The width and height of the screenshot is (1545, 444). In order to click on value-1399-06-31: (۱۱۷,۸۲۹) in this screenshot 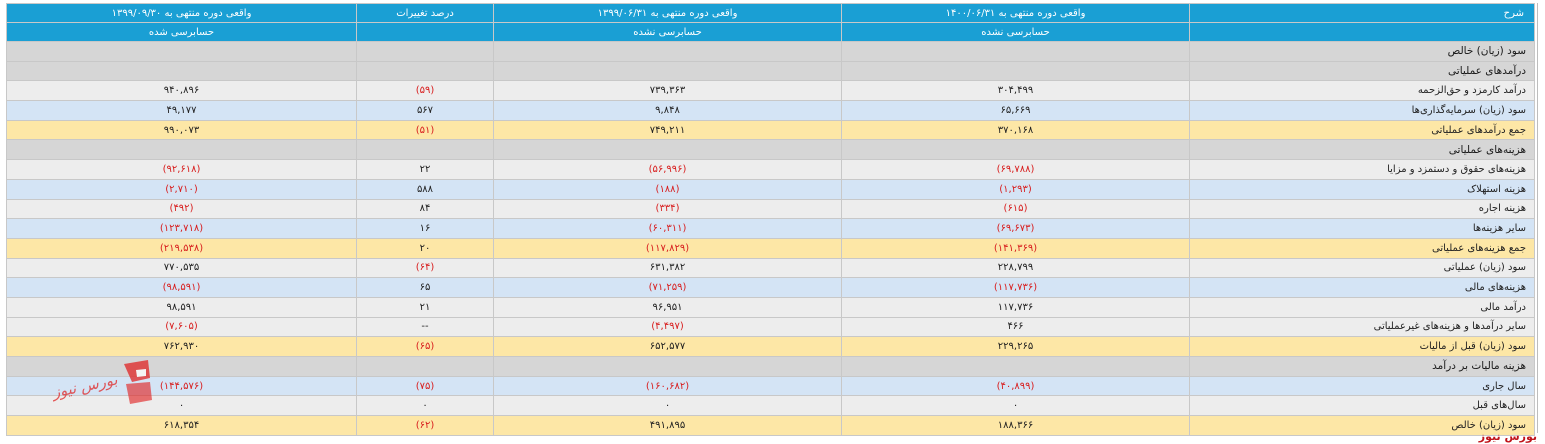, I will do `click(667, 248)`.